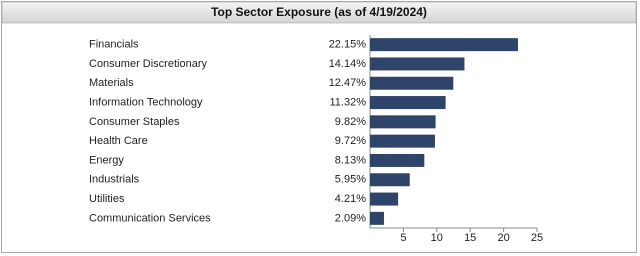 This screenshot has height=256, width=640. I want to click on value-label: 4.21%, so click(350, 199).